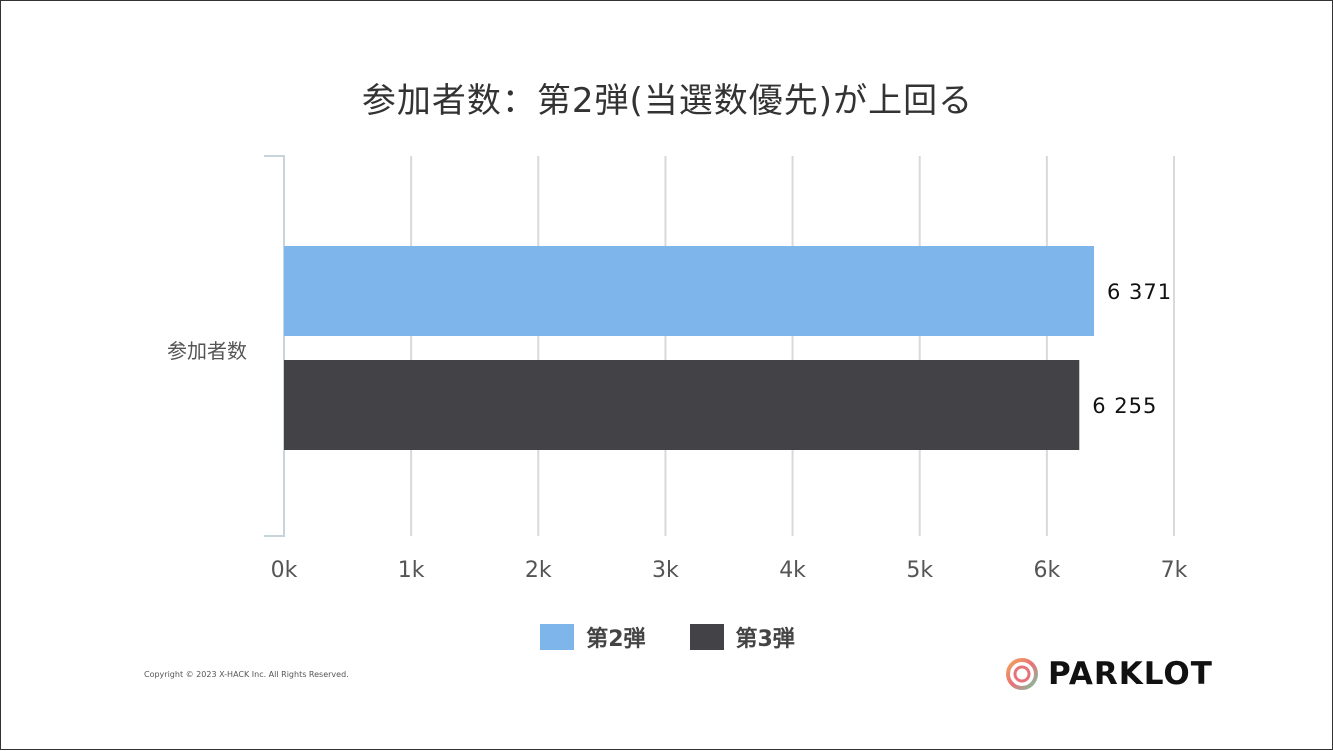 The height and width of the screenshot is (751, 1333). What do you see at coordinates (665, 570) in the screenshot?
I see `x-tick-label-3: 3k` at bounding box center [665, 570].